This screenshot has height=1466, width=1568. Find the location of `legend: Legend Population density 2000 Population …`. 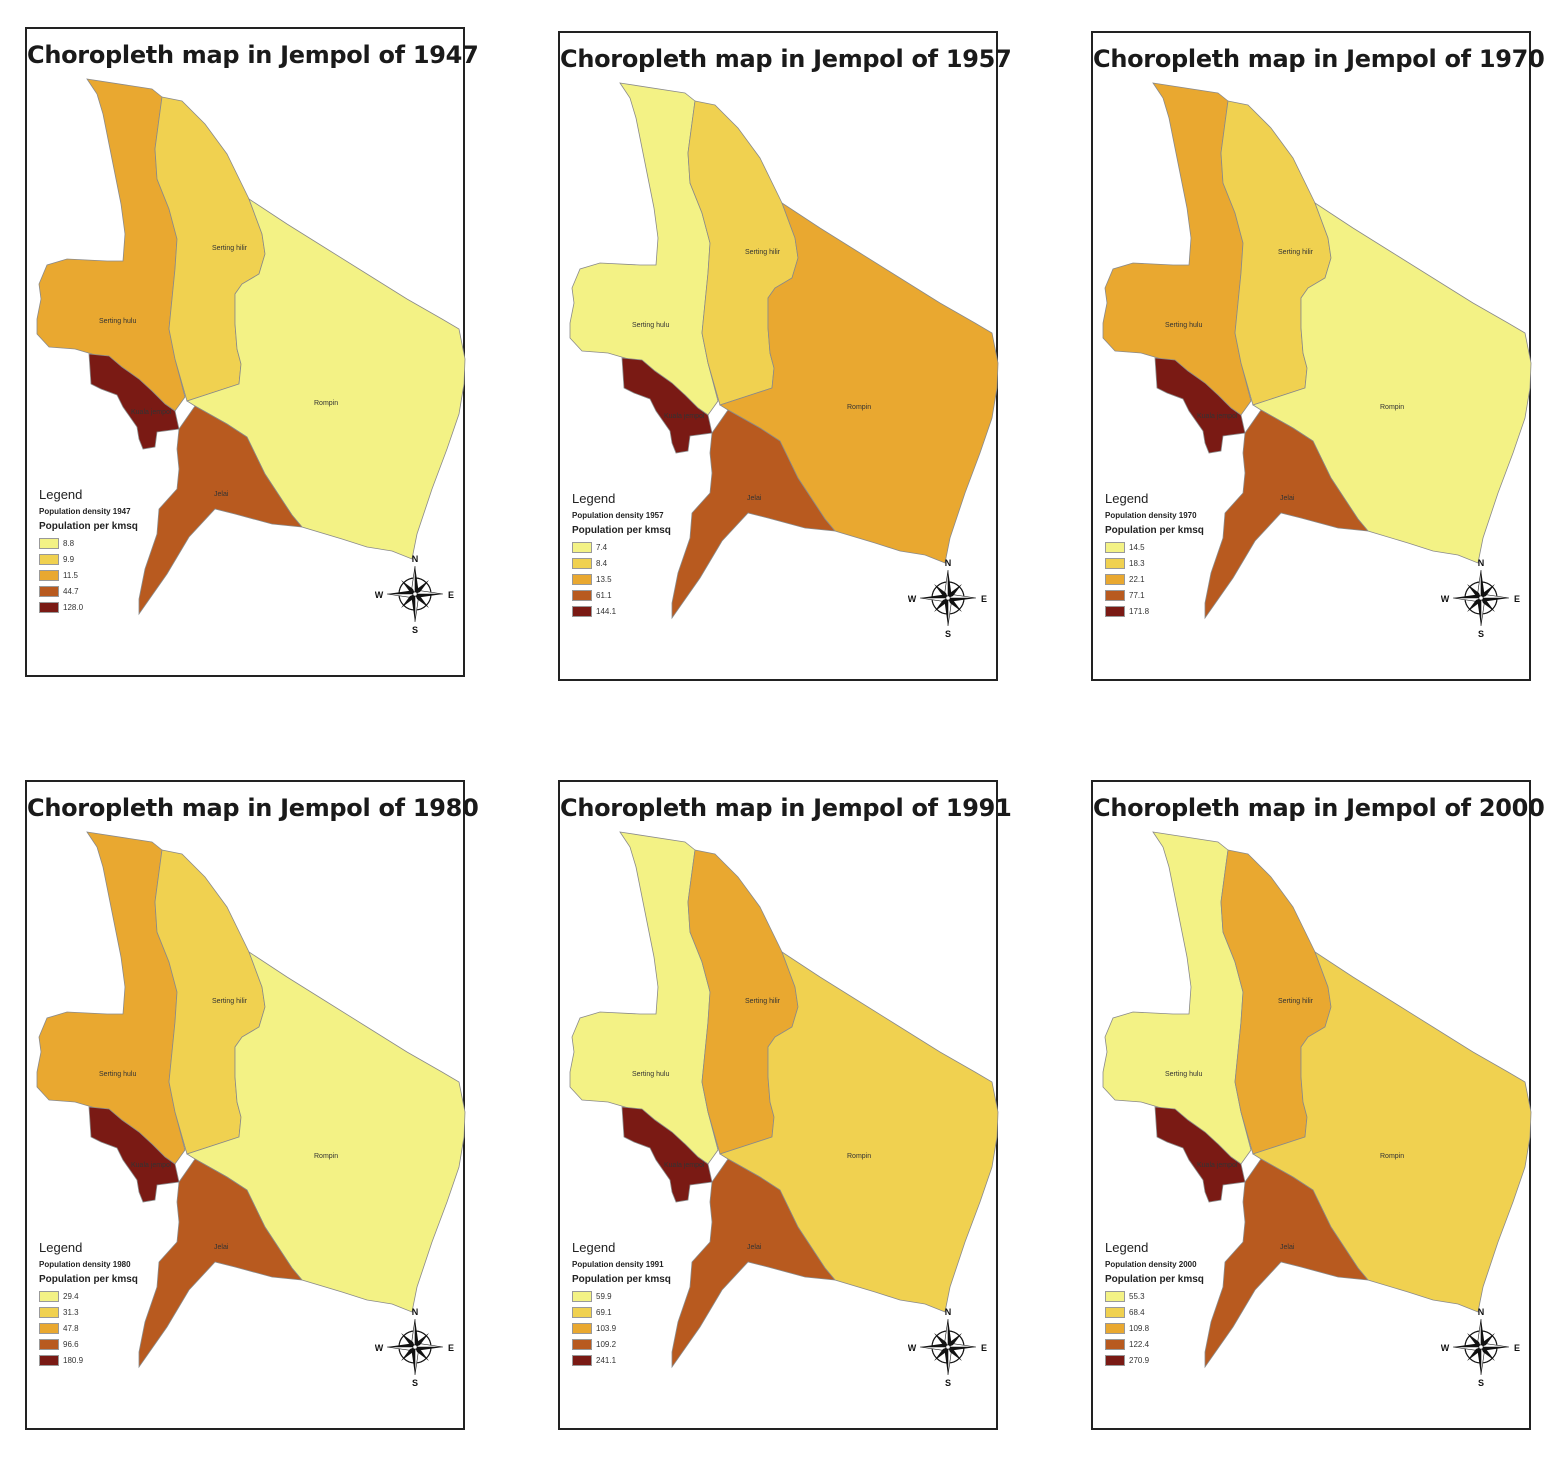

legend: Legend Population density 2000 Population … is located at coordinates (1205, 1304).